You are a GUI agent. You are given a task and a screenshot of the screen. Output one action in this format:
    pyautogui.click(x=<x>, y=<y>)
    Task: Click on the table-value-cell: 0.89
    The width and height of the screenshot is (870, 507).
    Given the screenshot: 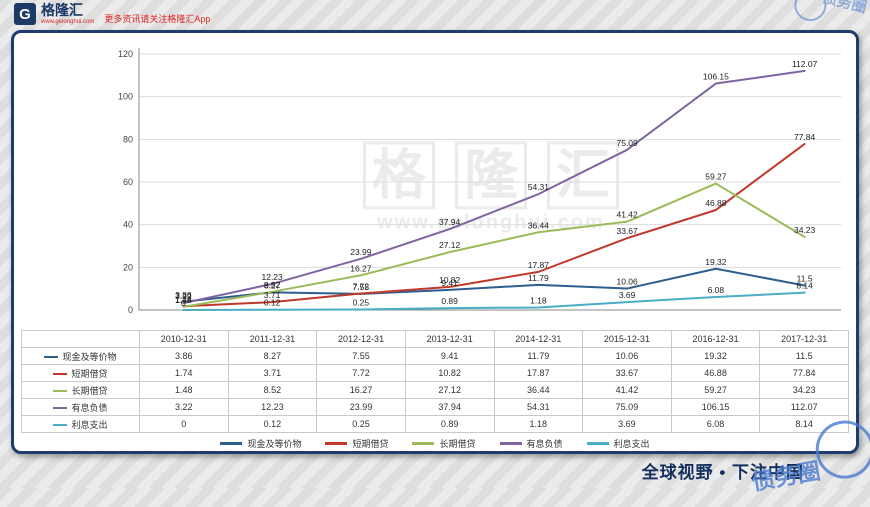 What is the action you would take?
    pyautogui.click(x=449, y=424)
    